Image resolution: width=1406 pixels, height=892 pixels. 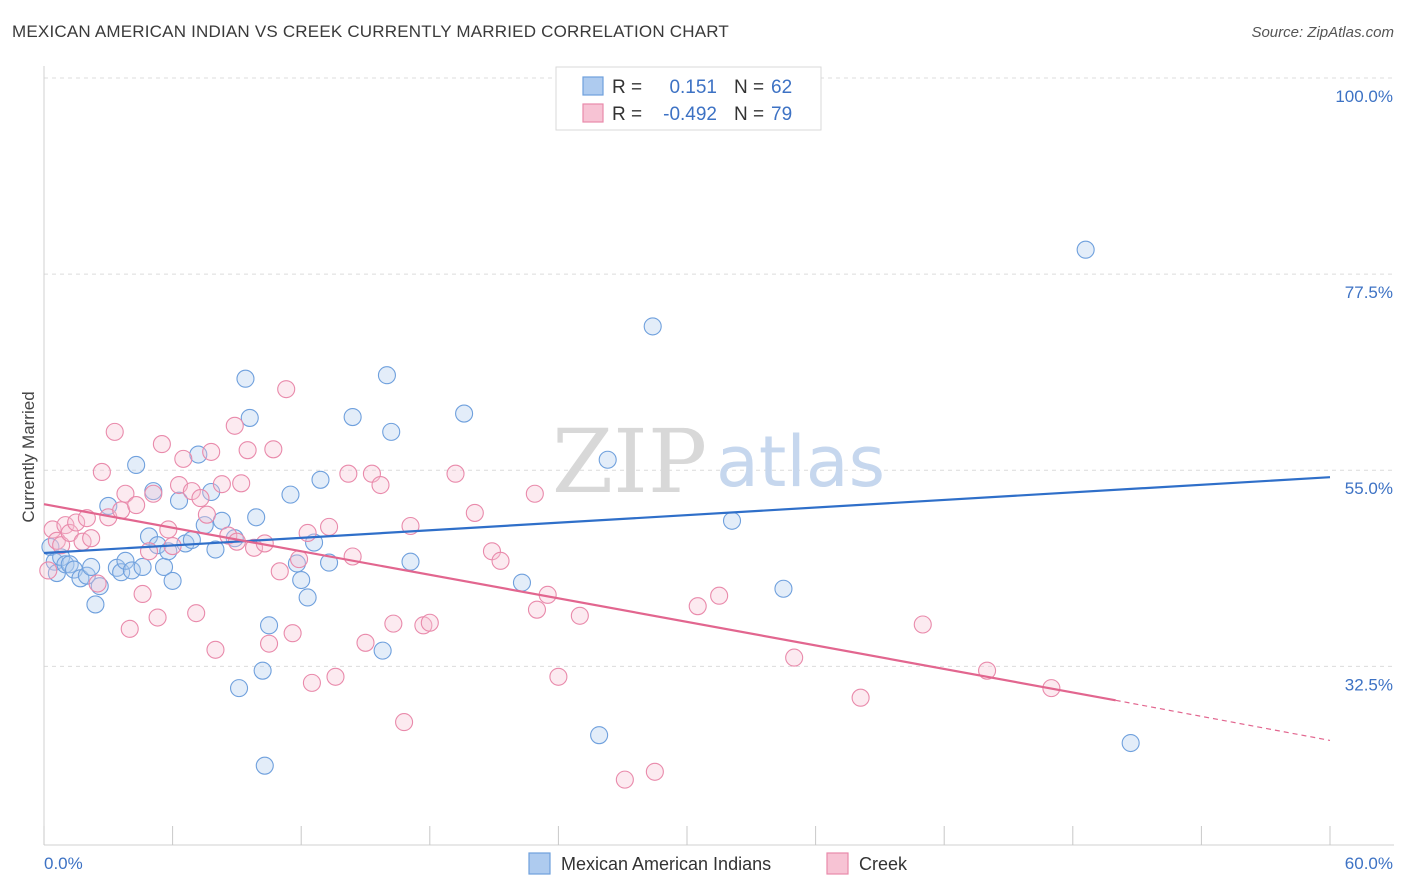 I want to click on legend-r-value-1: 0.151, so click(x=693, y=87).